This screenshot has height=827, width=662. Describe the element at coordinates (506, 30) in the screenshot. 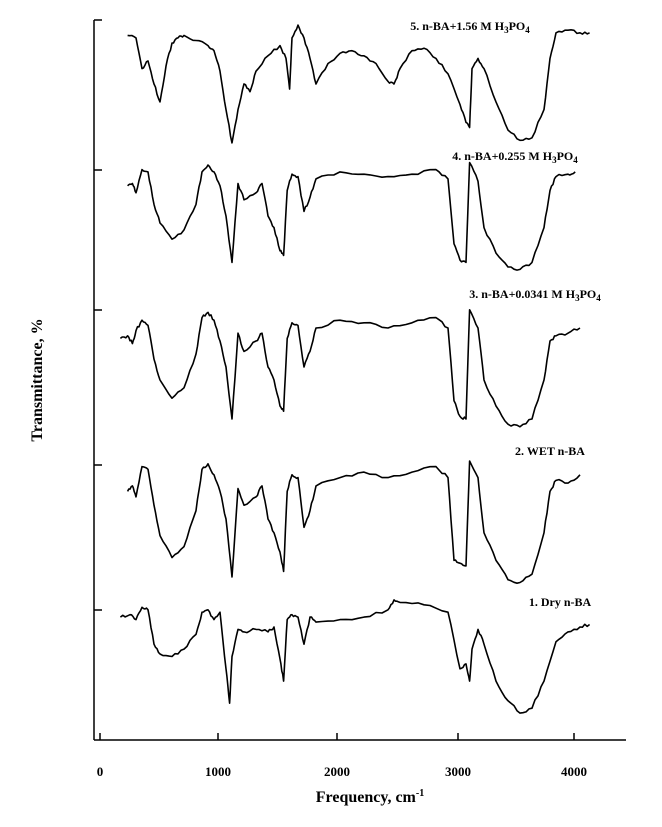

I see `series-label-5-subscript: 3` at that location.